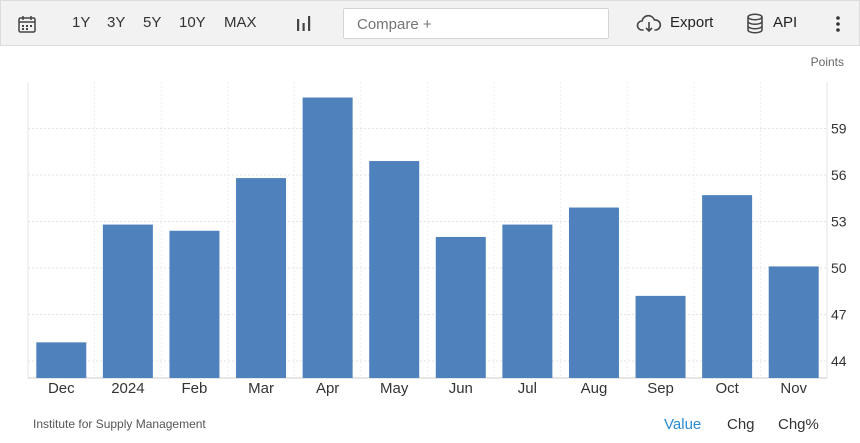 The image size is (860, 443). What do you see at coordinates (27, 24) in the screenshot?
I see `calendar-icon` at bounding box center [27, 24].